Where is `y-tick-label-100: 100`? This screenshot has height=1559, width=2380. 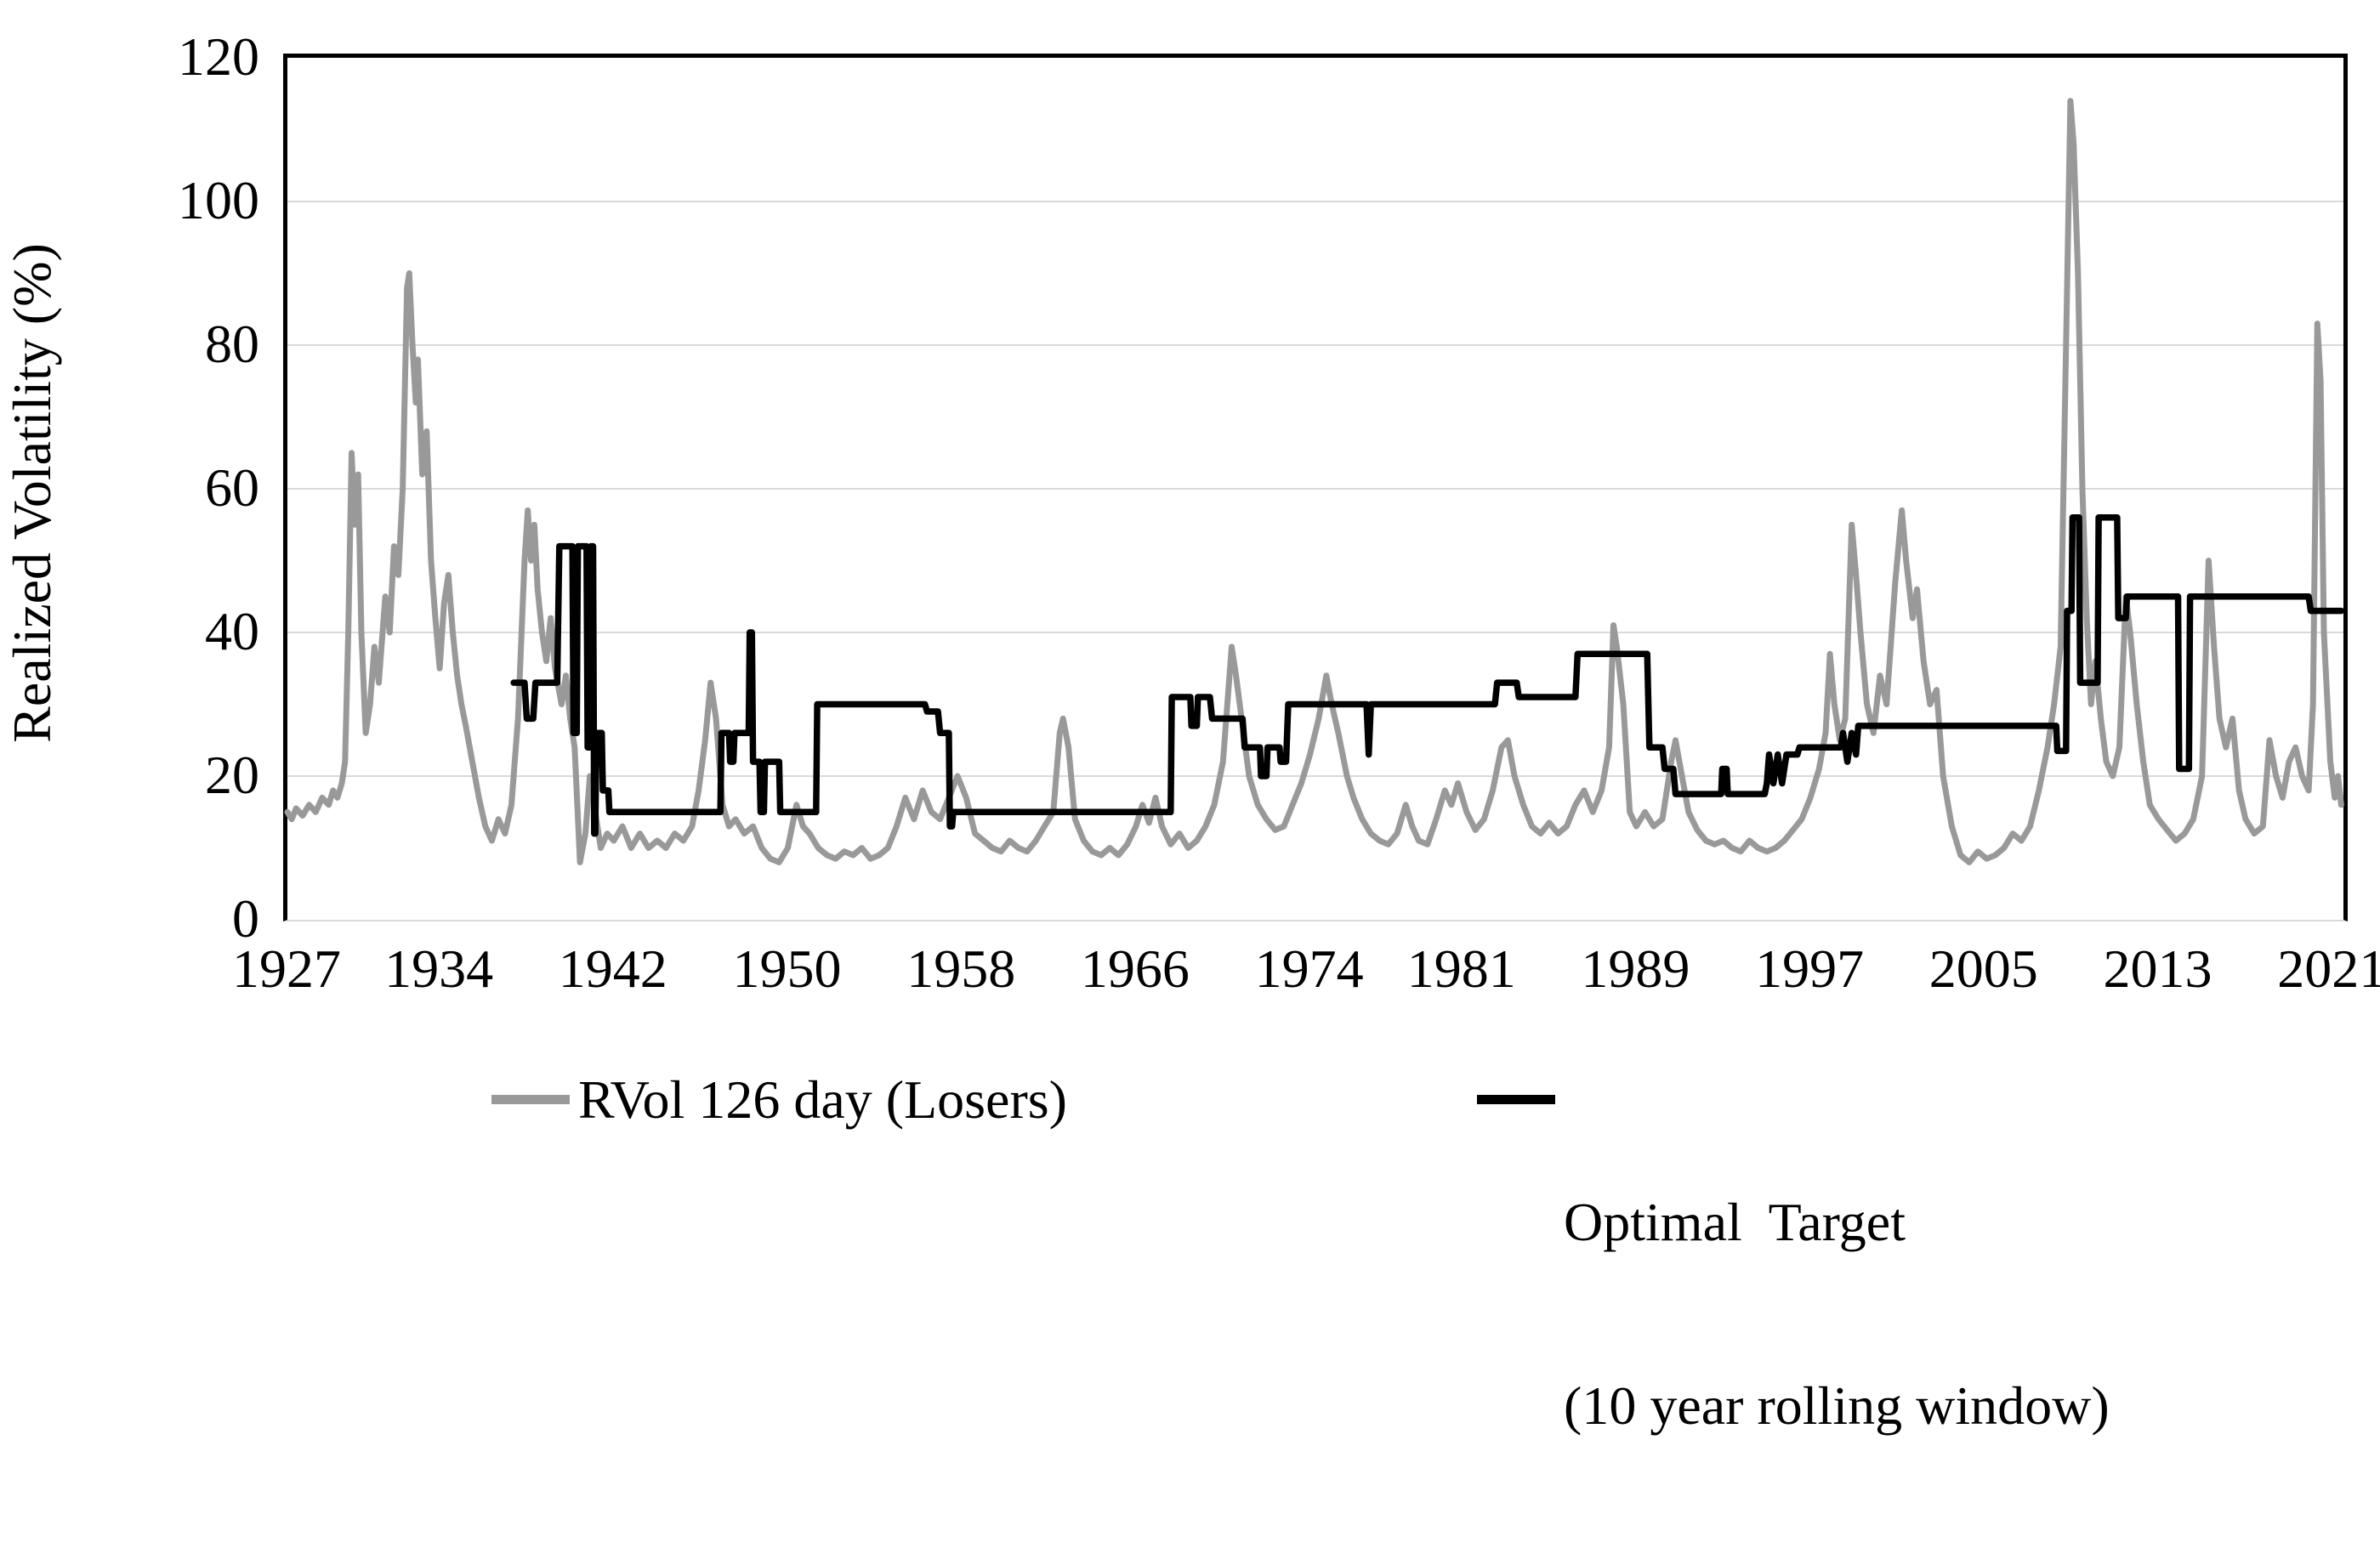 y-tick-label-100: 100 is located at coordinates (219, 200).